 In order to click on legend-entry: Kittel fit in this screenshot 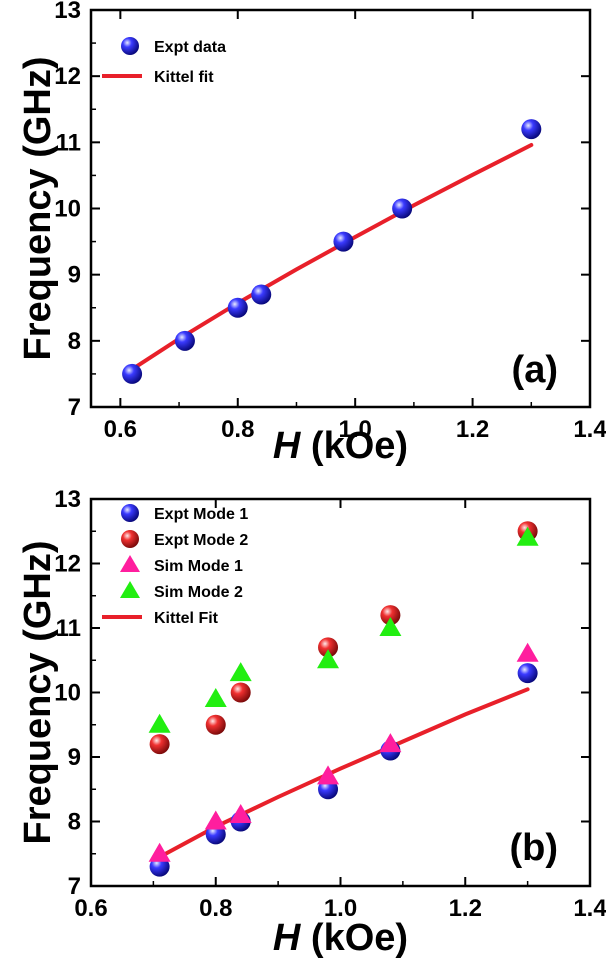, I will do `click(184, 77)`.